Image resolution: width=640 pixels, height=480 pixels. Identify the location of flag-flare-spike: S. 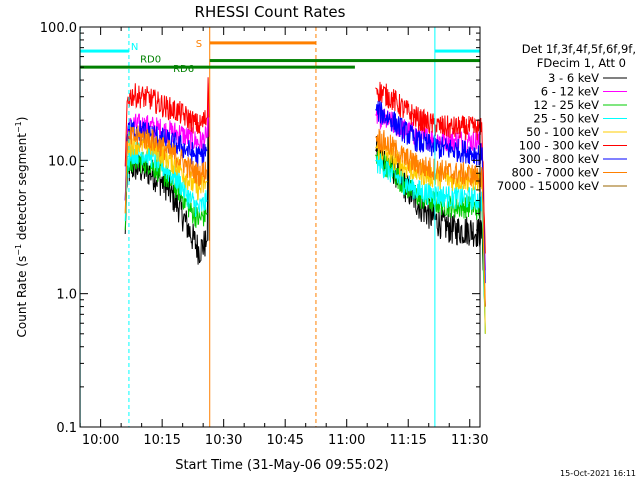
(256, 44).